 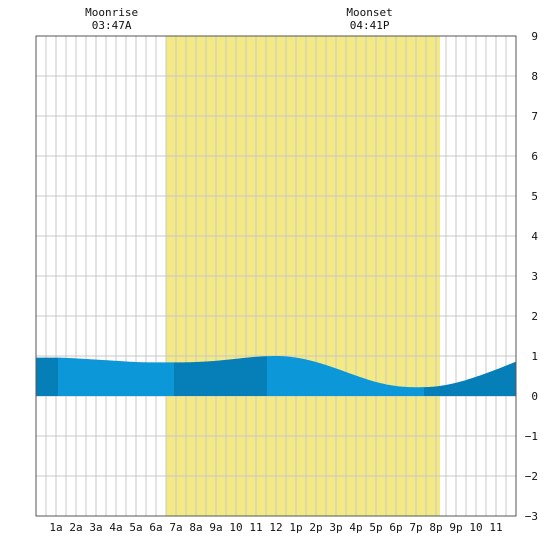 I want to click on y-tick-label: 2, so click(x=534, y=316).